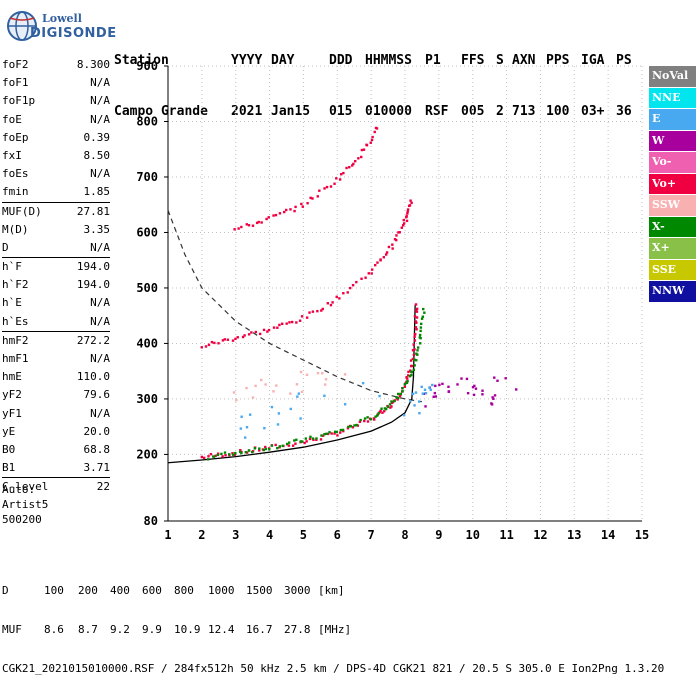 This screenshot has height=688, width=700. I want to click on param-row: M(D) 3.35, so click(56, 230).